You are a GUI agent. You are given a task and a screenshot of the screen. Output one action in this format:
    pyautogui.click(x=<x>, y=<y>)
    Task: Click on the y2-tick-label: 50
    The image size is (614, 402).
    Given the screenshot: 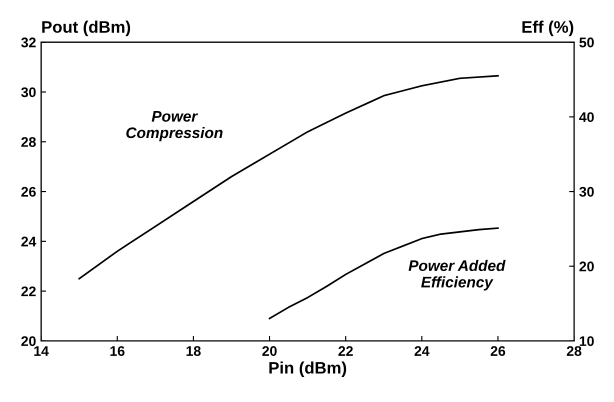 What is the action you would take?
    pyautogui.click(x=586, y=43)
    